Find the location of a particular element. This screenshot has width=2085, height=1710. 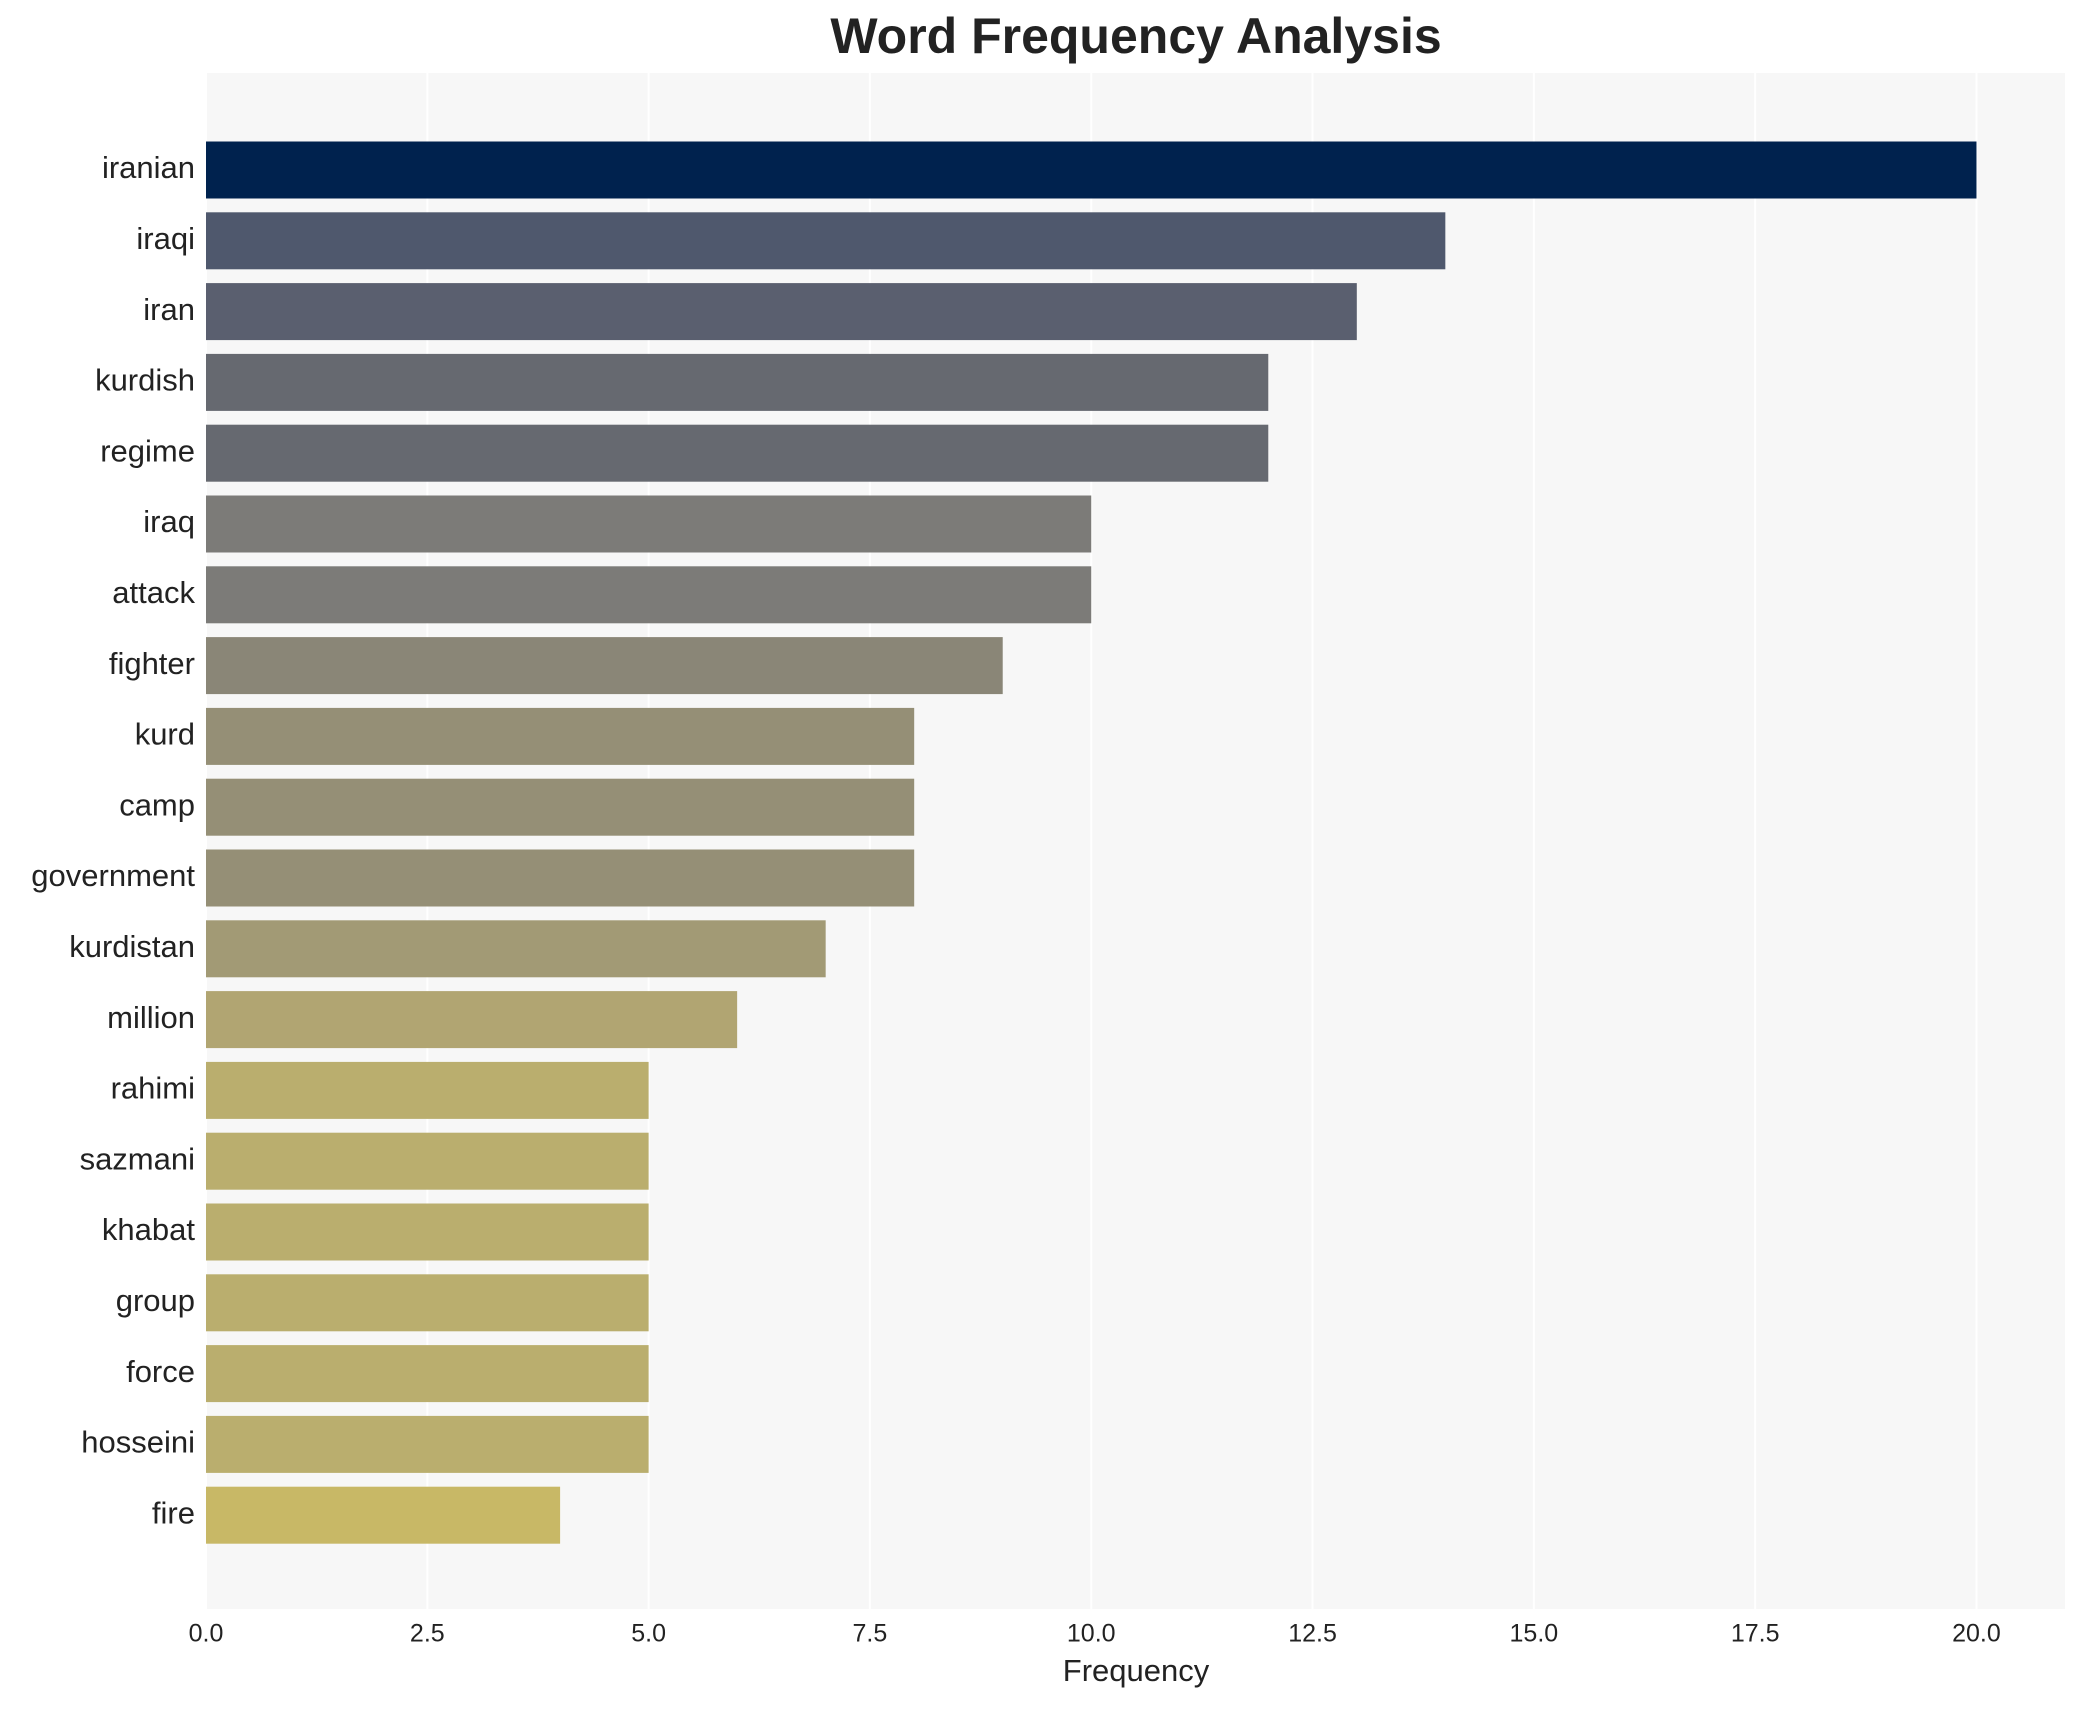

x-tick-label: 5.0 is located at coordinates (648, 1634).